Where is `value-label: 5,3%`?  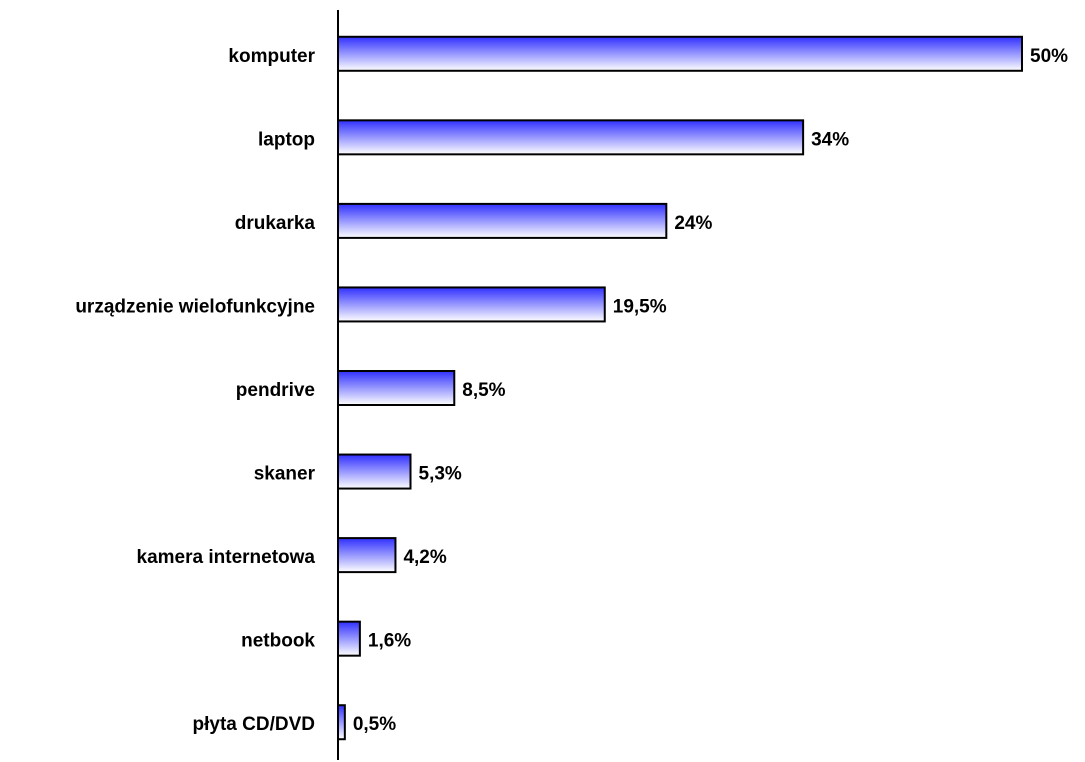
value-label: 5,3% is located at coordinates (440, 474).